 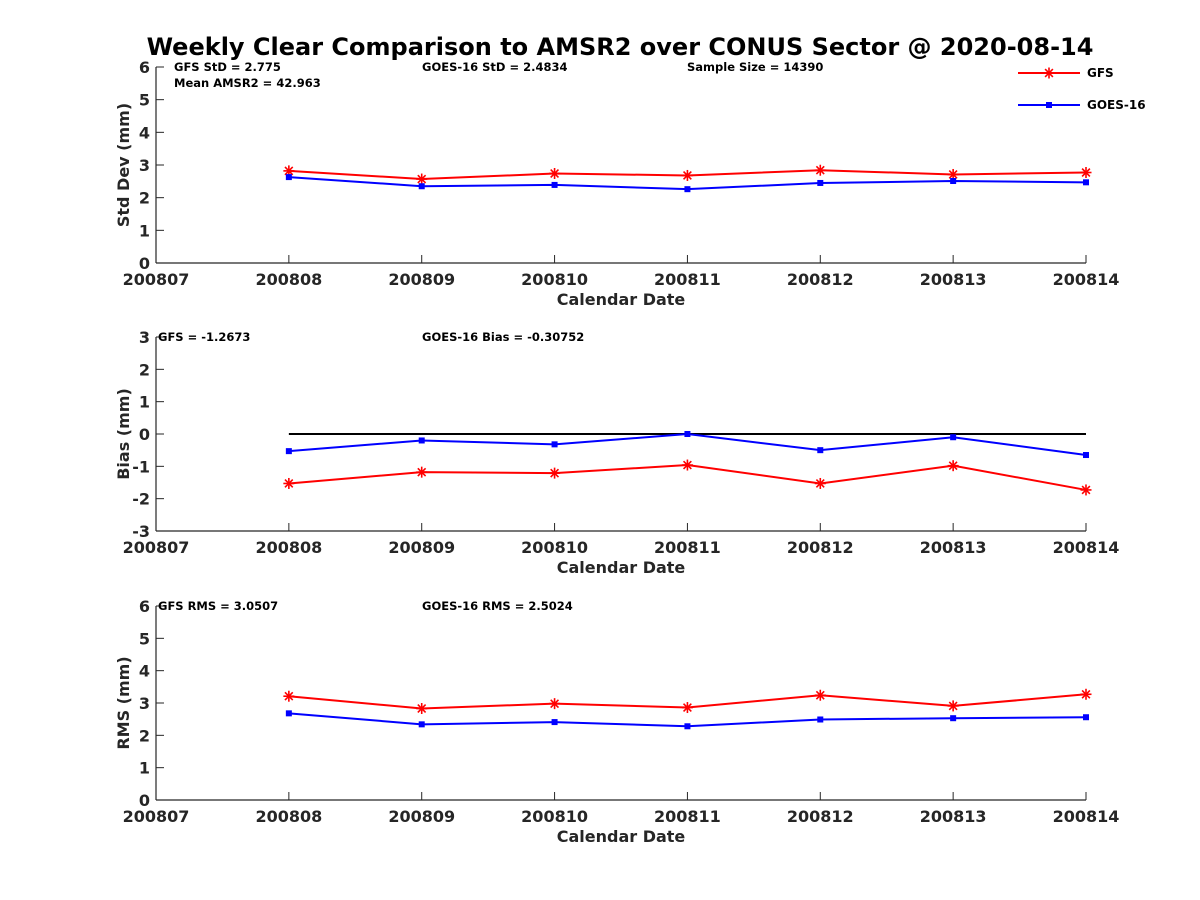 What do you see at coordinates (204, 337) in the screenshot?
I see `stat-annotation: GFS = -1.2673` at bounding box center [204, 337].